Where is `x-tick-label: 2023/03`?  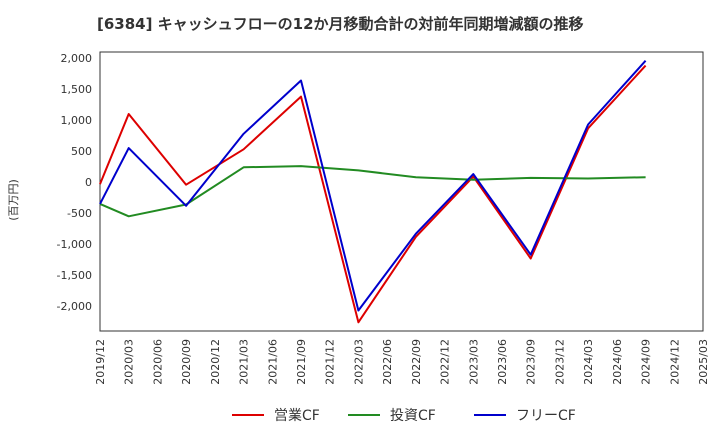 x-tick-label: 2023/03 is located at coordinates (473, 362).